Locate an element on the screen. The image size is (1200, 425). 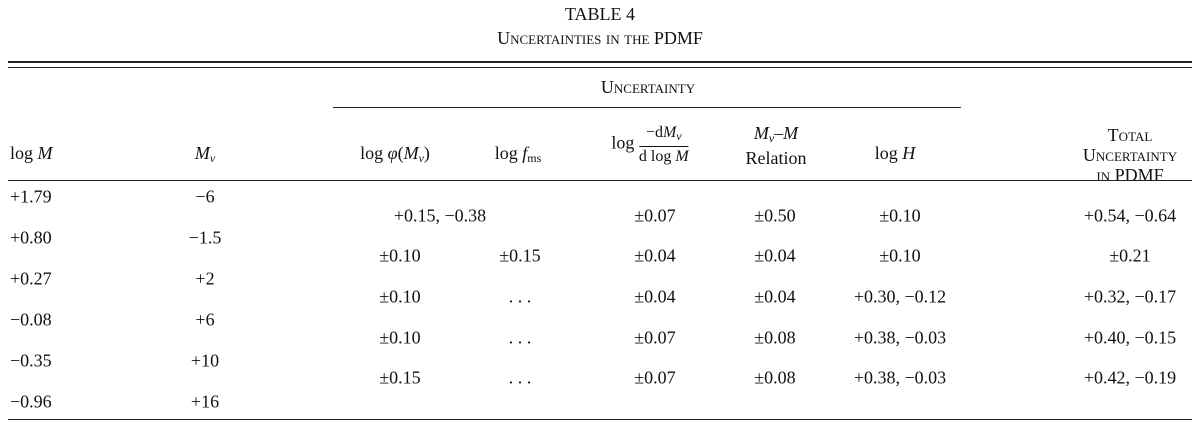
column-header: log φ(Mv) is located at coordinates (395, 154).